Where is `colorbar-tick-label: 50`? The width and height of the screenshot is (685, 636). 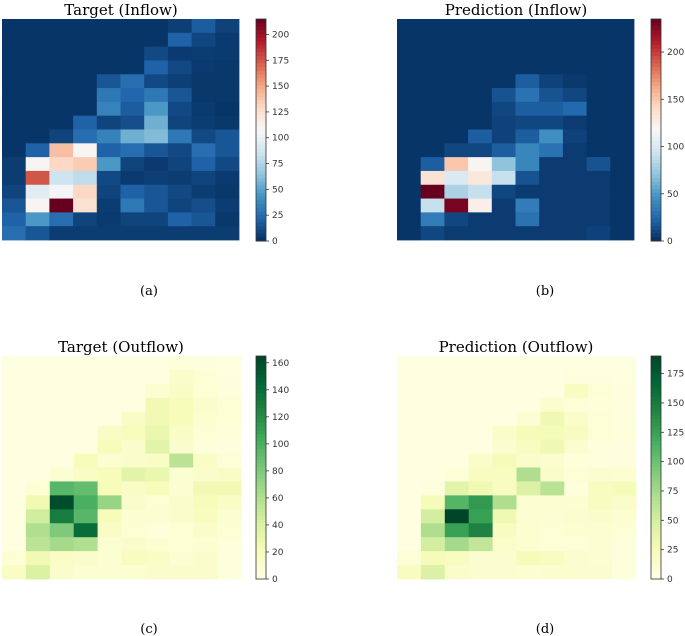 colorbar-tick-label: 50 is located at coordinates (673, 195).